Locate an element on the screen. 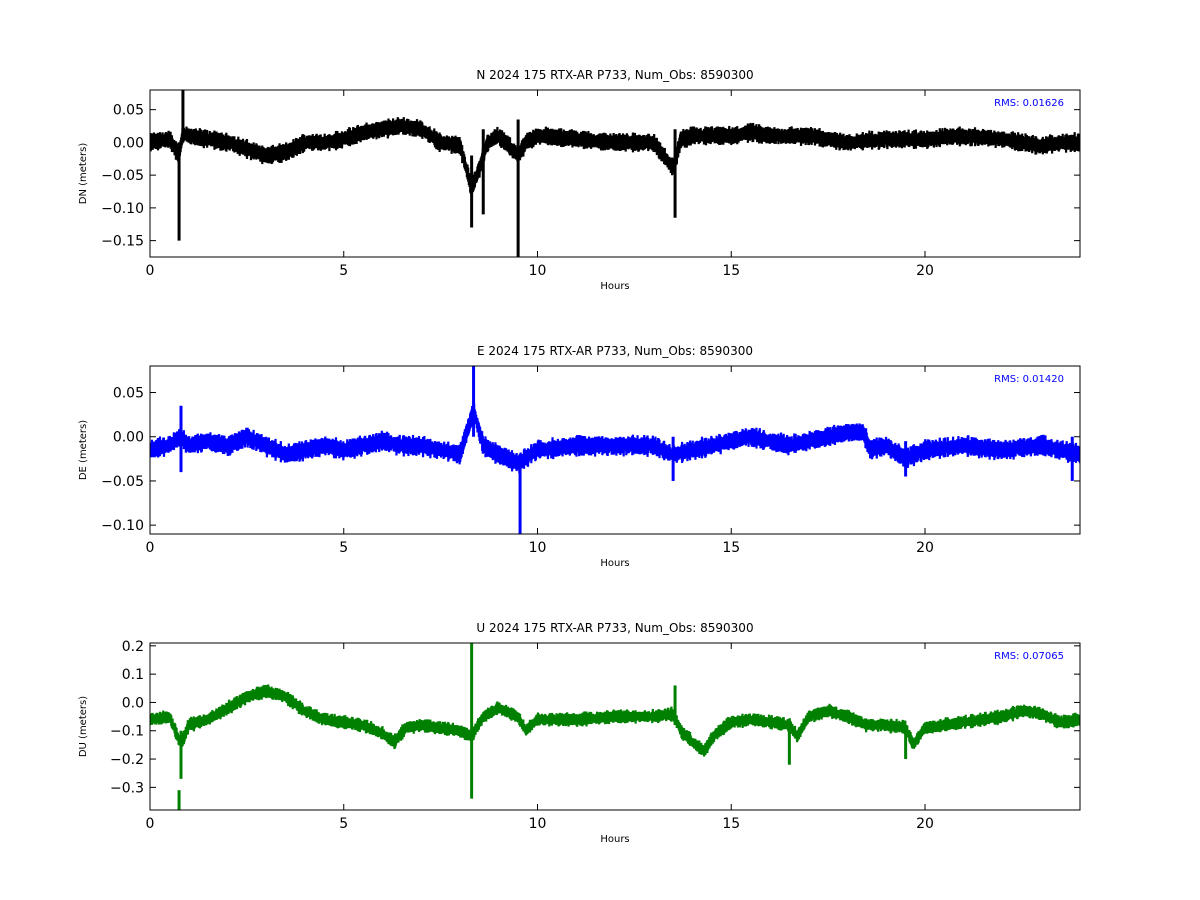  y-tick-label: −0.1 is located at coordinates (127, 732).